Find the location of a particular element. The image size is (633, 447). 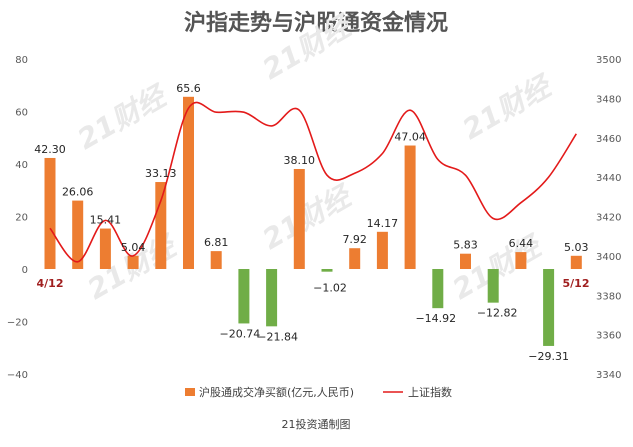

data-label-10: −1.02 is located at coordinates (330, 288).